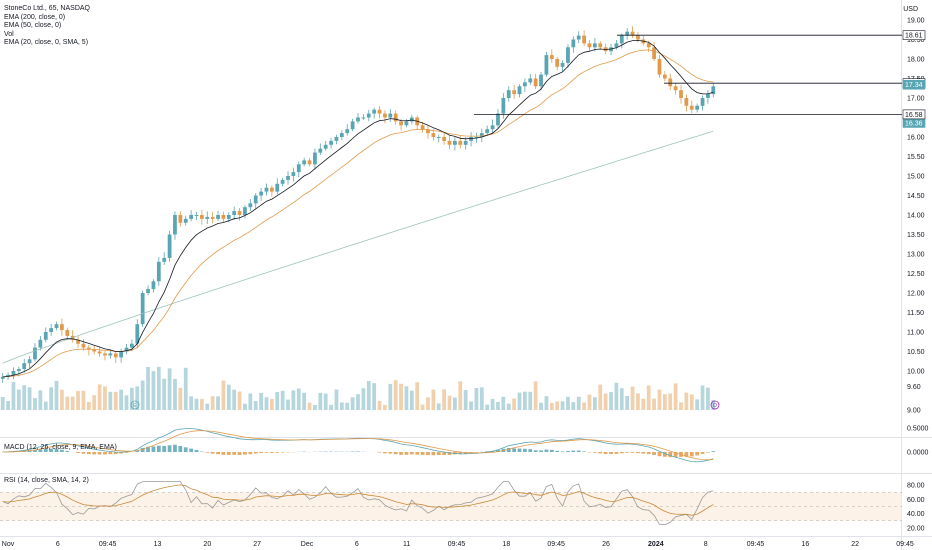  What do you see at coordinates (715, 405) in the screenshot?
I see `event-marker-icon` at bounding box center [715, 405].